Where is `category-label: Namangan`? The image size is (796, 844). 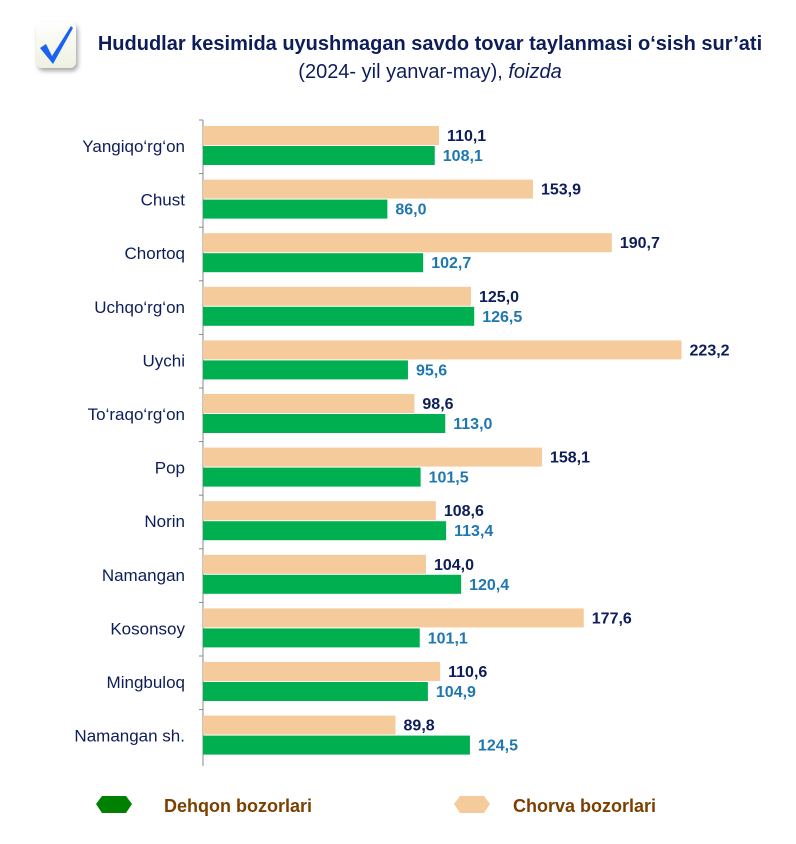
category-label: Namangan is located at coordinates (143, 575).